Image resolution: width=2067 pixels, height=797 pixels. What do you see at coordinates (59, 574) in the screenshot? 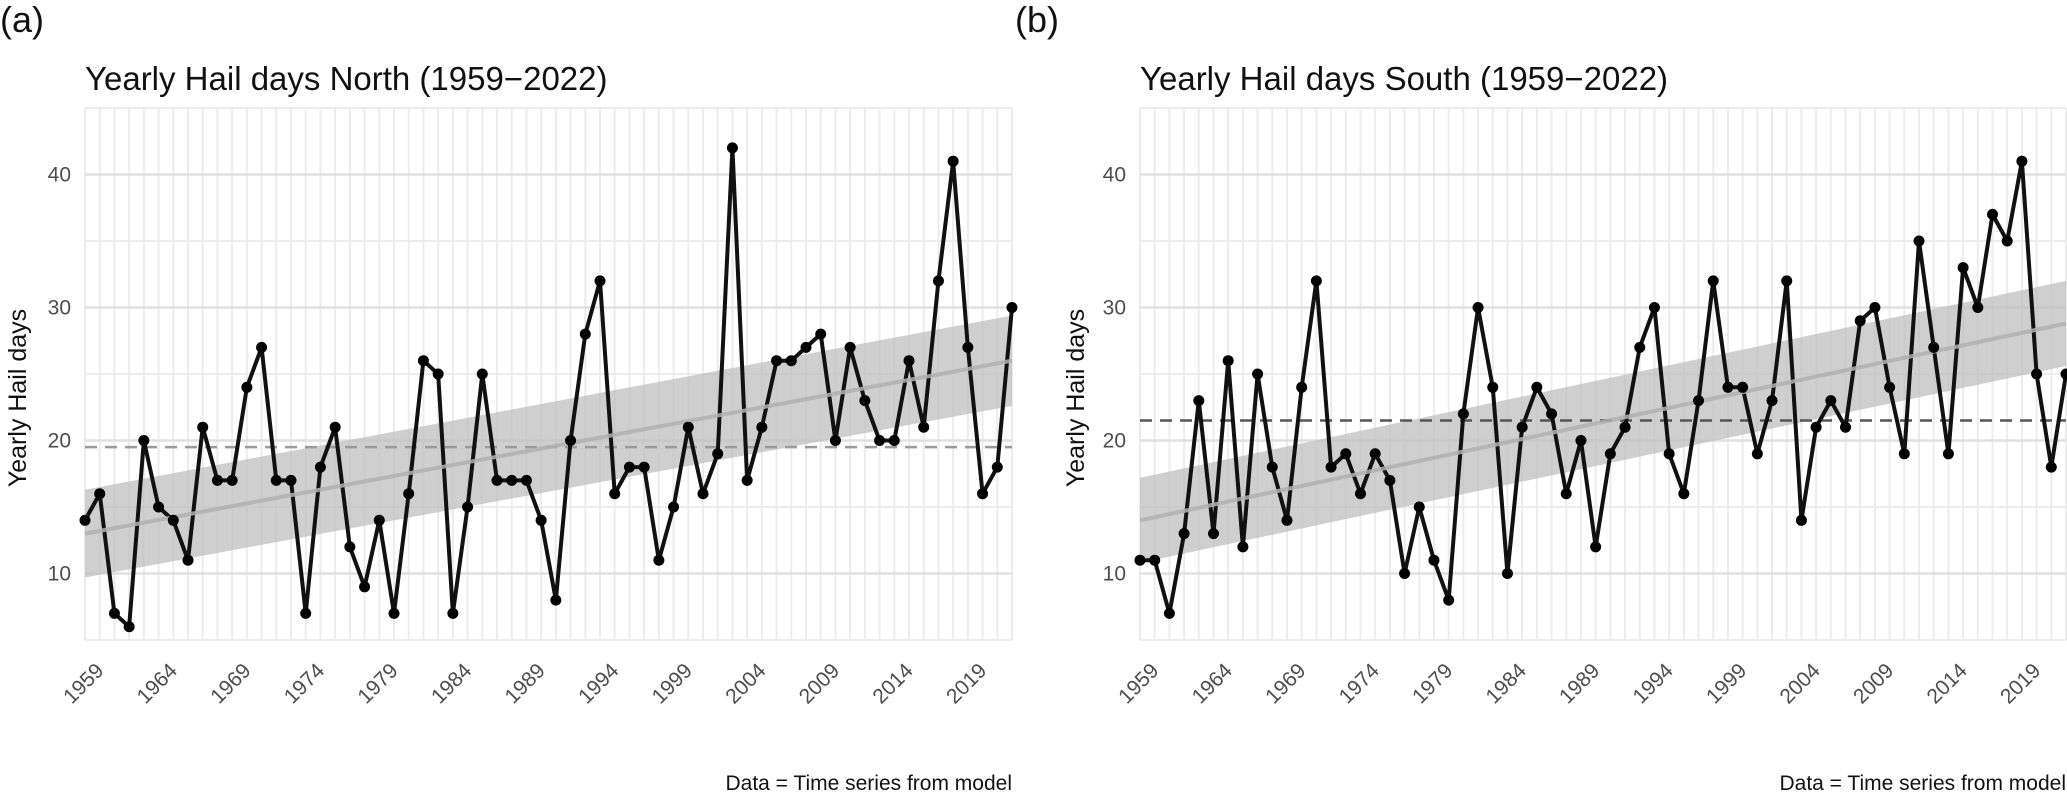
I see `y-tick-label: 10` at bounding box center [59, 574].